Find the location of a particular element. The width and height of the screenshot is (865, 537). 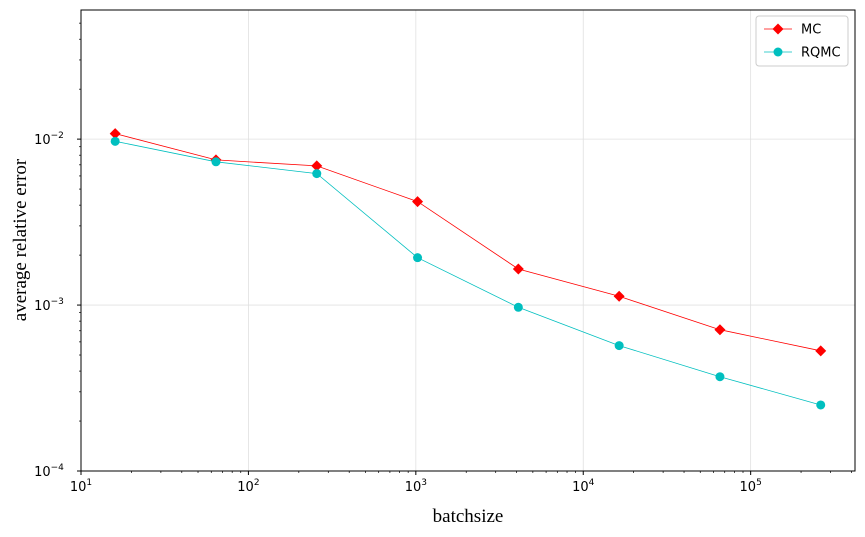

x-tick-exponent: 4 is located at coordinates (592, 483).